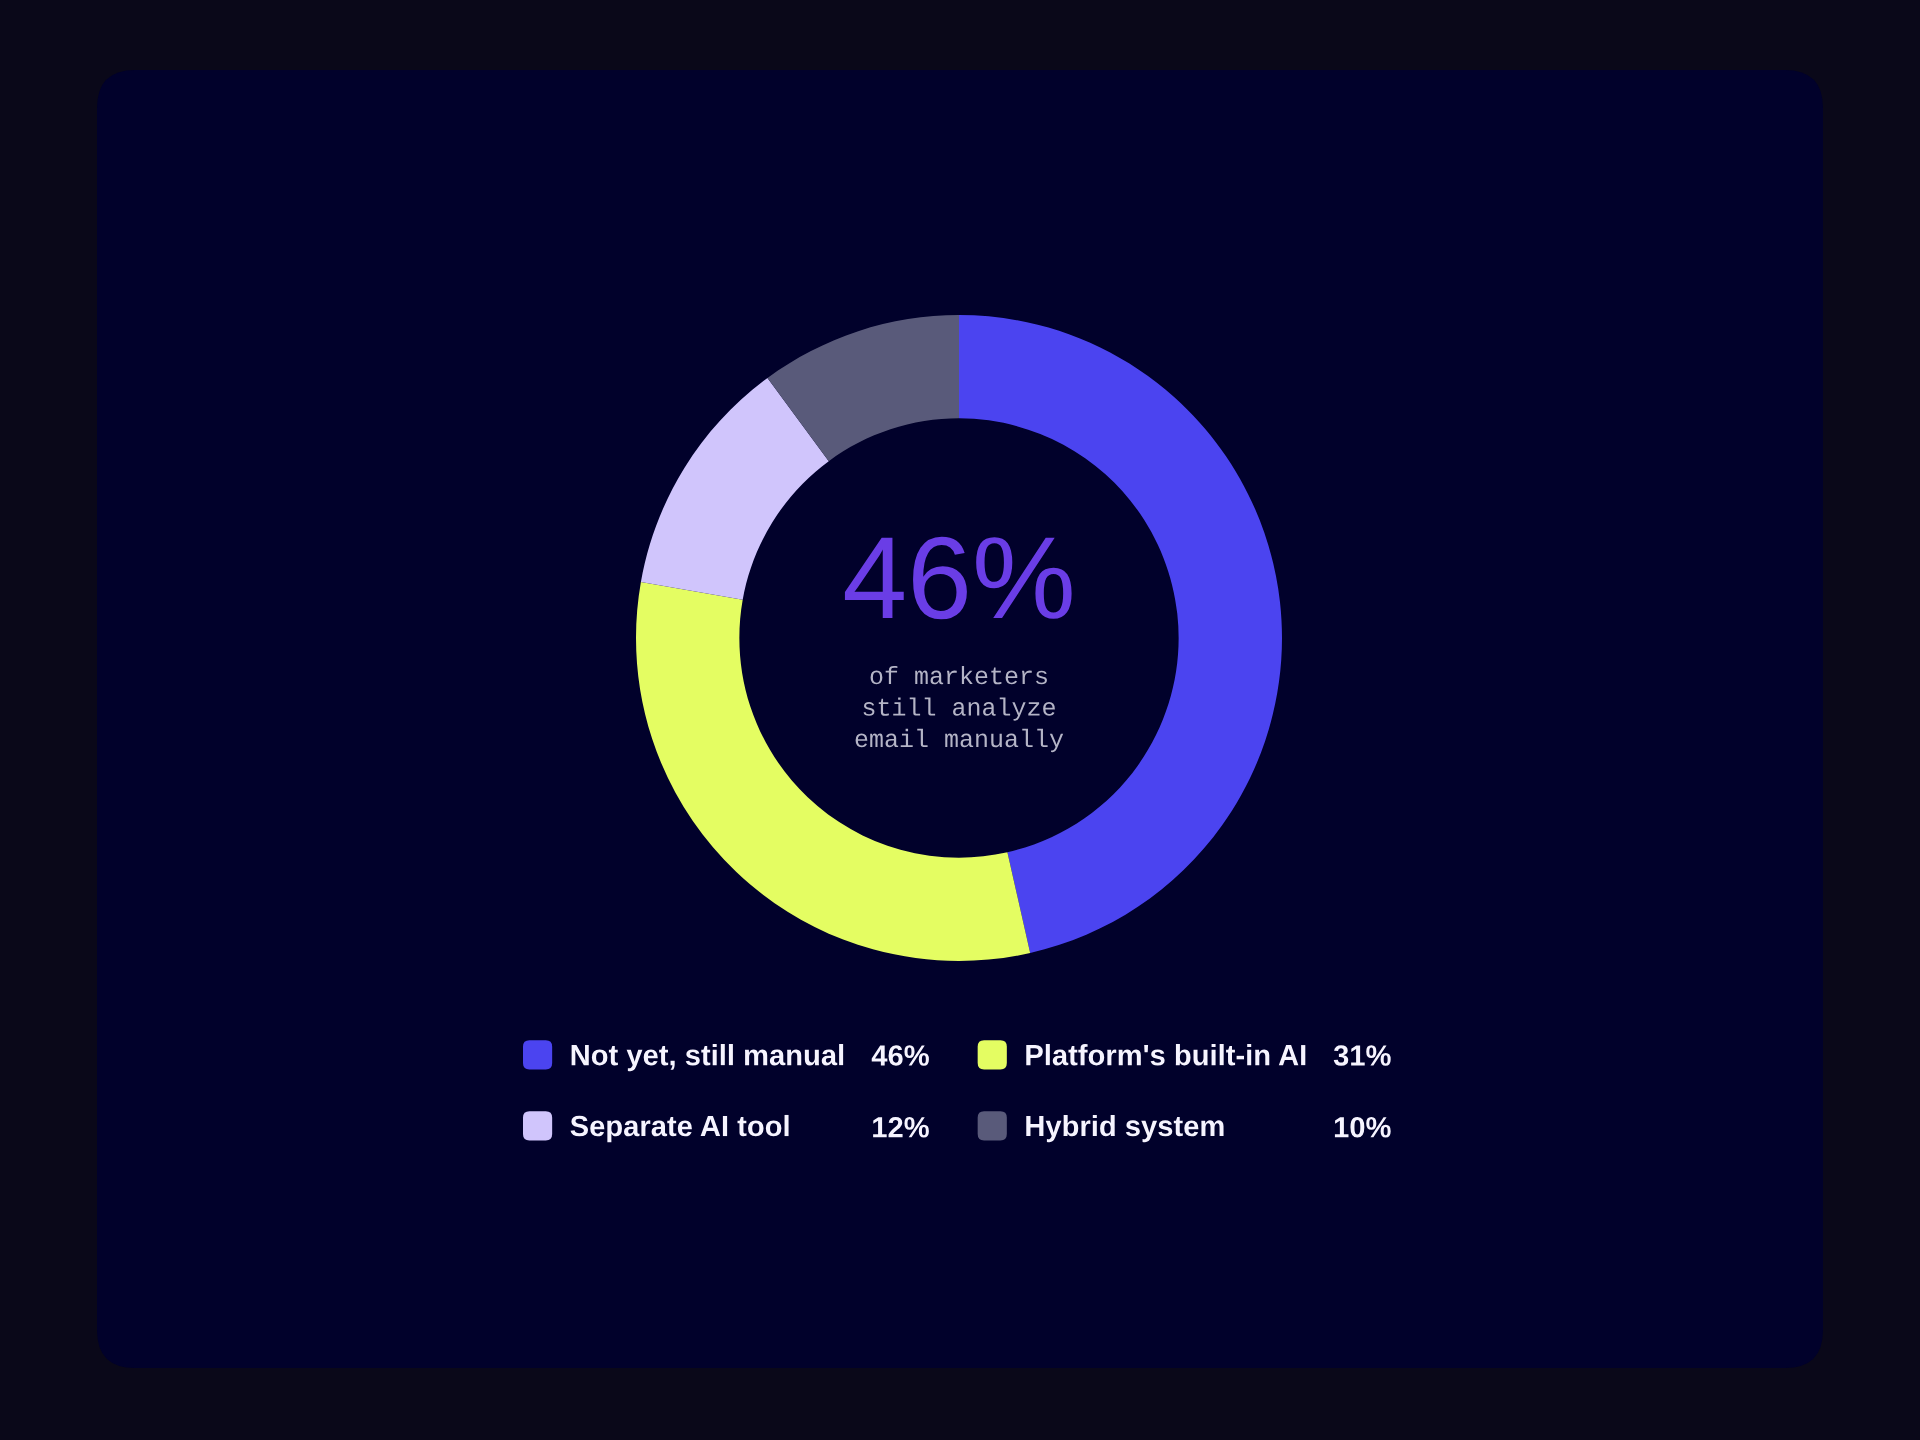  I want to click on legend-label: Platform's built-in AI, so click(1166, 1055).